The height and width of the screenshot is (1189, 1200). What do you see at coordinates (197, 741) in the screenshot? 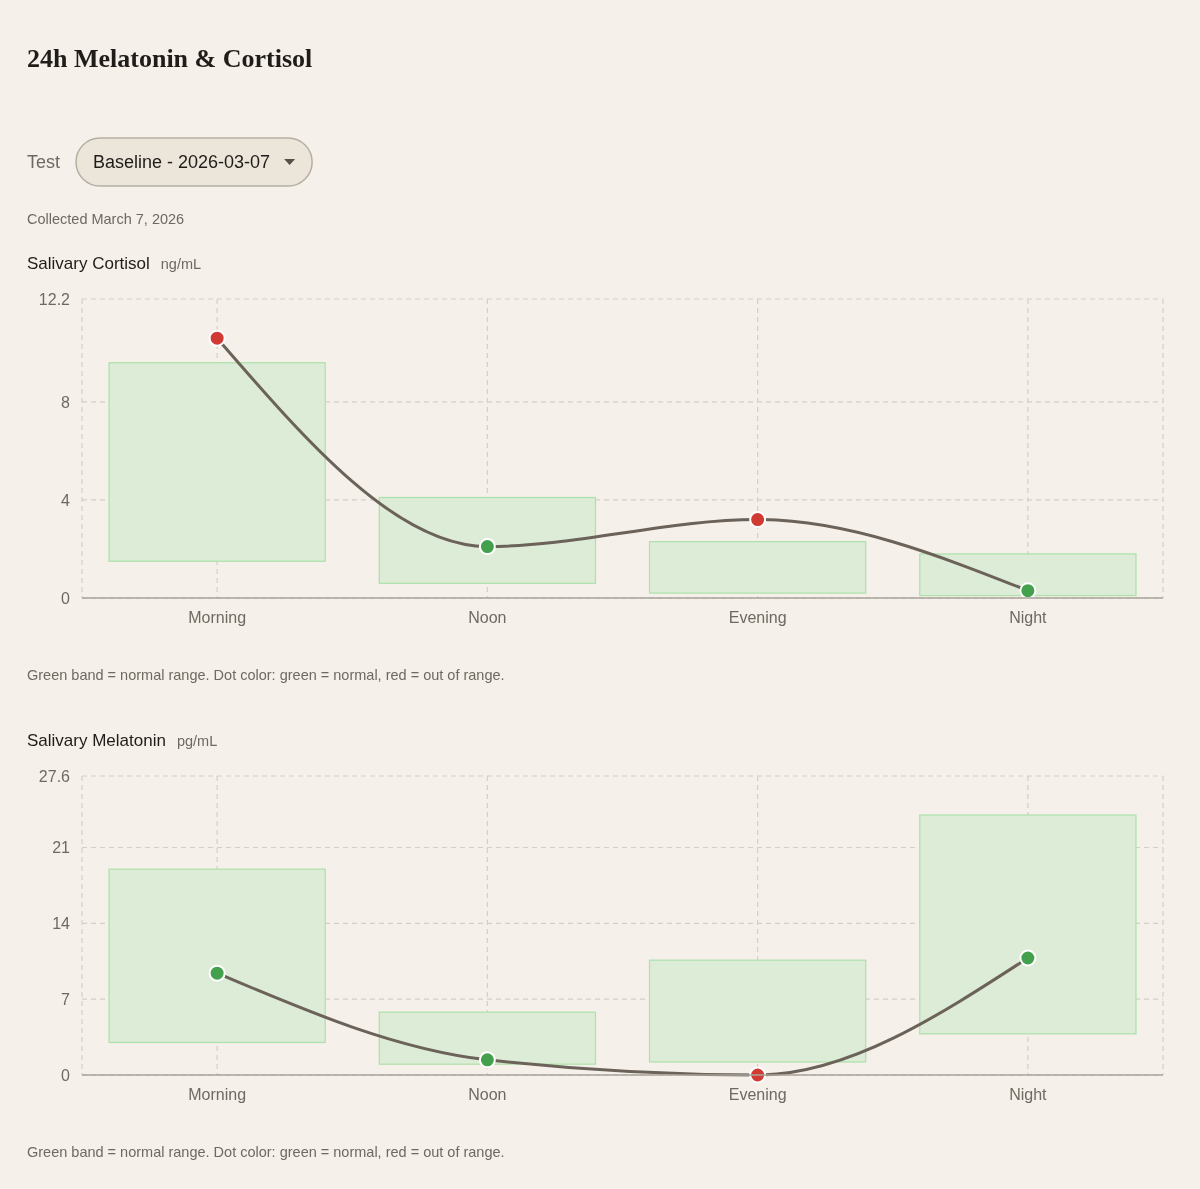
I see `chart-subtitle: pg/mL` at bounding box center [197, 741].